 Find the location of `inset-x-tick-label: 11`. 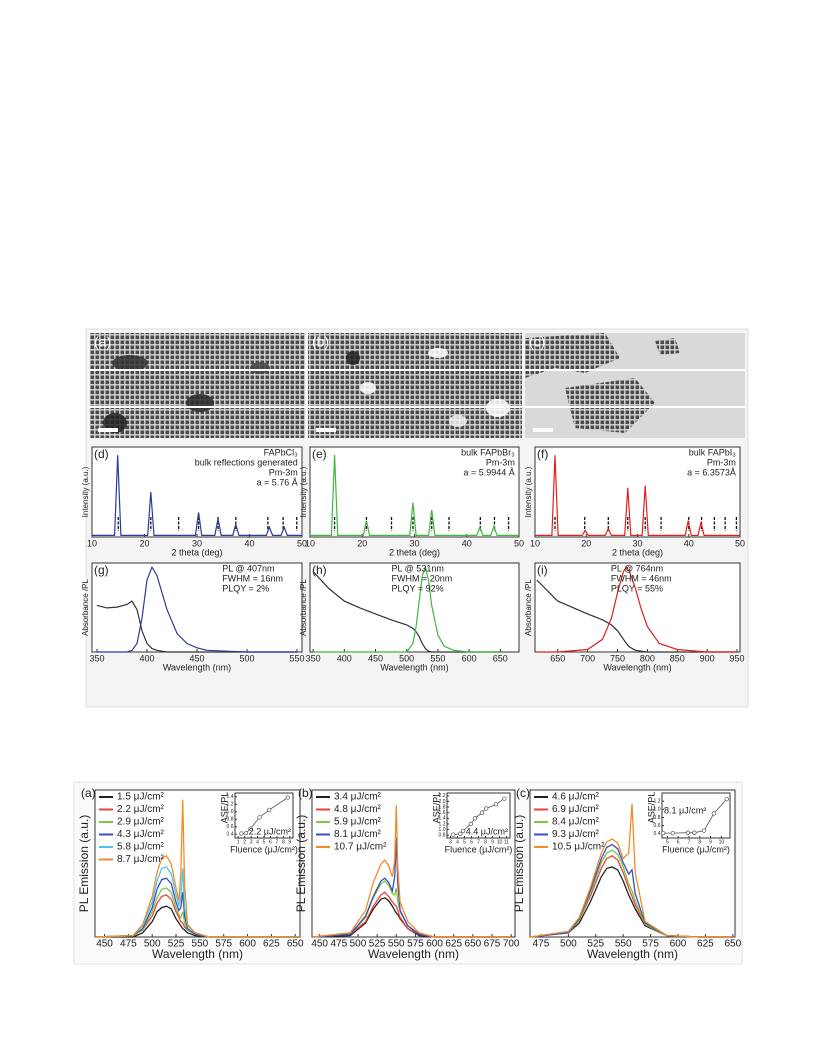

inset-x-tick-label: 11 is located at coordinates (506, 842).